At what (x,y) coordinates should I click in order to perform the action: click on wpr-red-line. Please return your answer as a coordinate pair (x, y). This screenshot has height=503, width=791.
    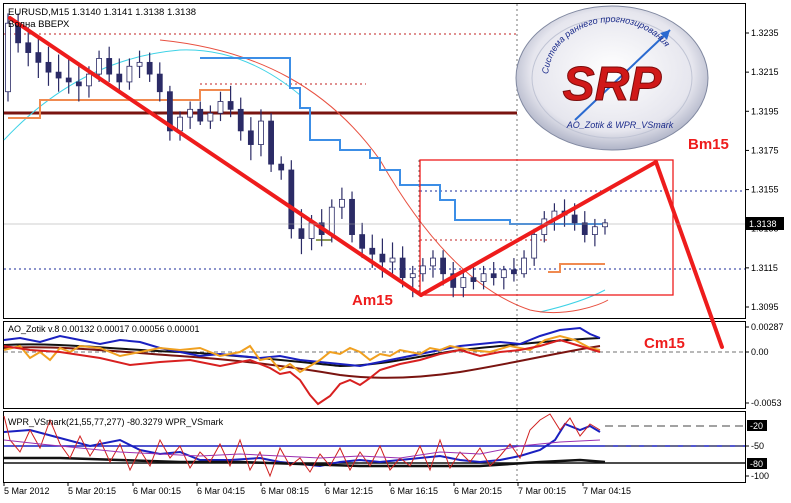
    Looking at the image, I should click on (302, 445).